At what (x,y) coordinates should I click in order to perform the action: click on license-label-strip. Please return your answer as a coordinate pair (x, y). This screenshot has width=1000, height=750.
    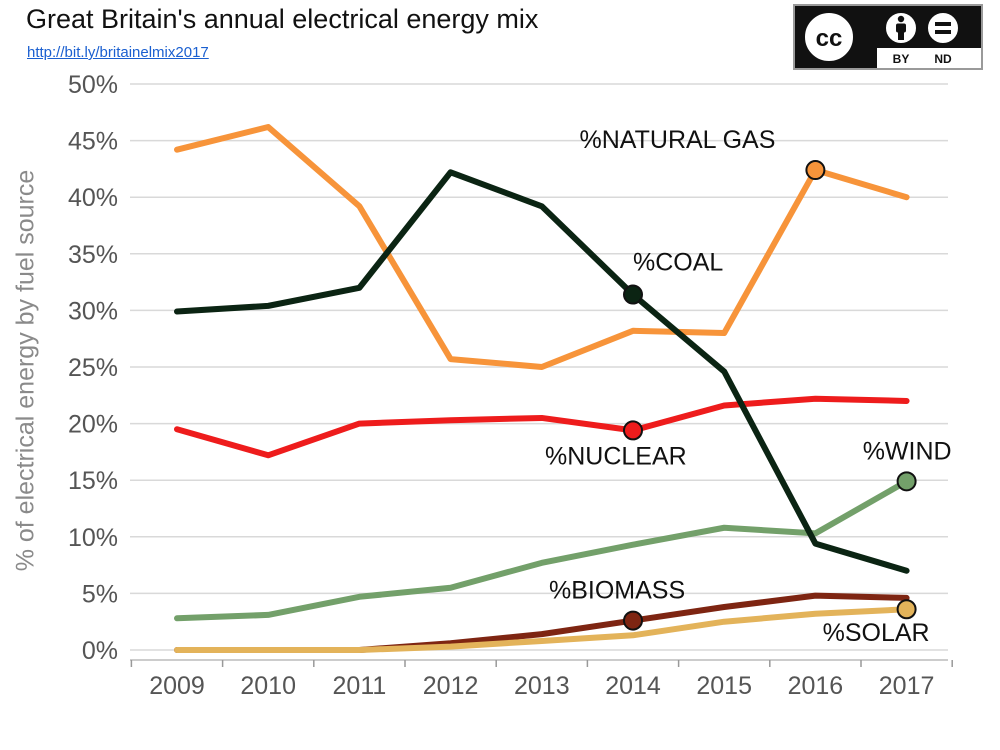
    Looking at the image, I should click on (929, 58).